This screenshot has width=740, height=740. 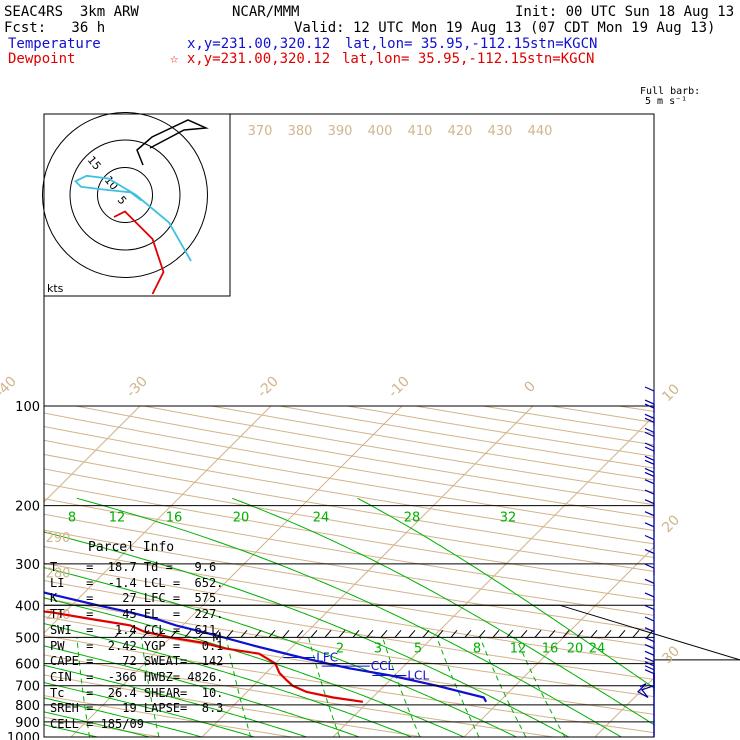 What do you see at coordinates (42, 59) in the screenshot?
I see `dewpoint-label: Dewpoint` at bounding box center [42, 59].